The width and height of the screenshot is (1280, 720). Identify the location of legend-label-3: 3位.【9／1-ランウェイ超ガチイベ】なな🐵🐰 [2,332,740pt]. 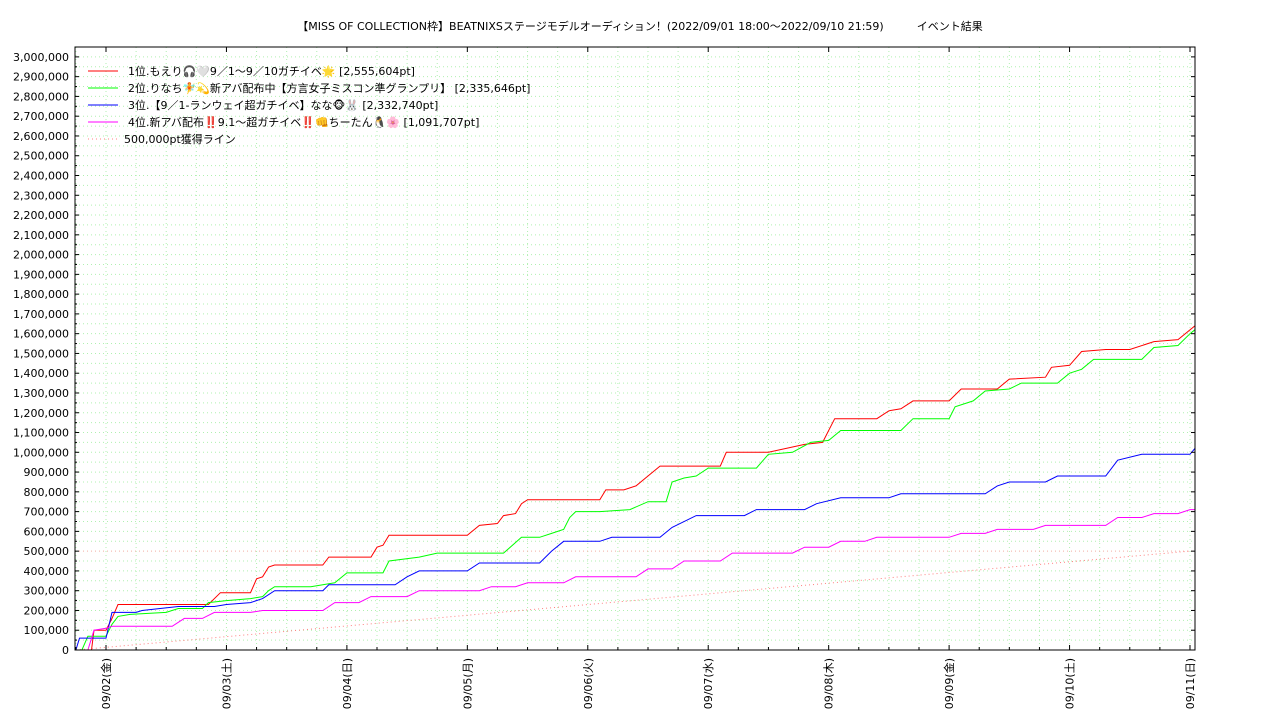
(283, 105).